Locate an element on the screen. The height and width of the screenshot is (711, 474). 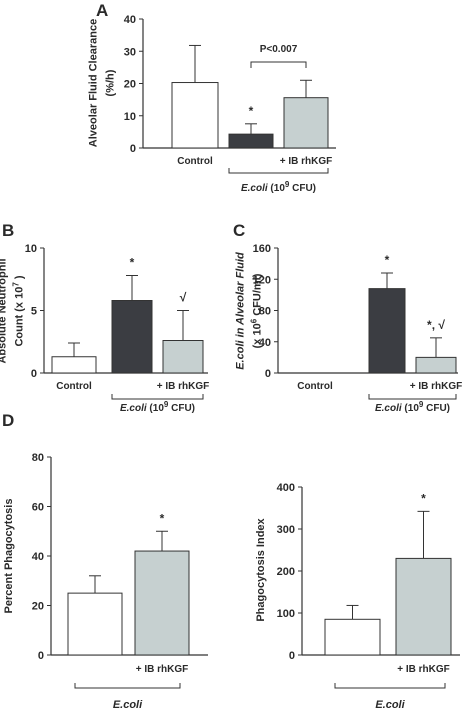
y-axis-label: Percent Phagocytosis is located at coordinates (9, 556).